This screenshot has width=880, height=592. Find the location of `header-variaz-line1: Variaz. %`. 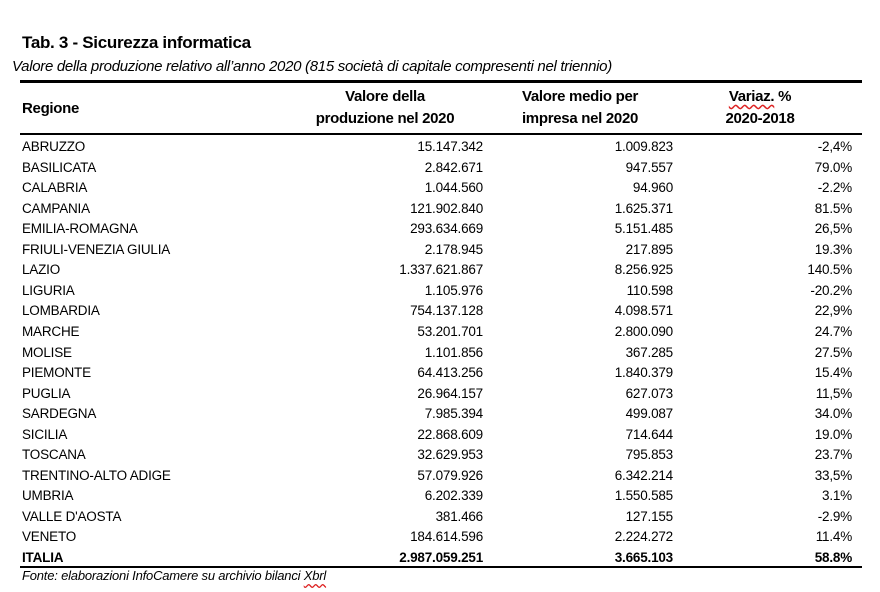

header-variaz-line1: Variaz. % is located at coordinates (760, 97).